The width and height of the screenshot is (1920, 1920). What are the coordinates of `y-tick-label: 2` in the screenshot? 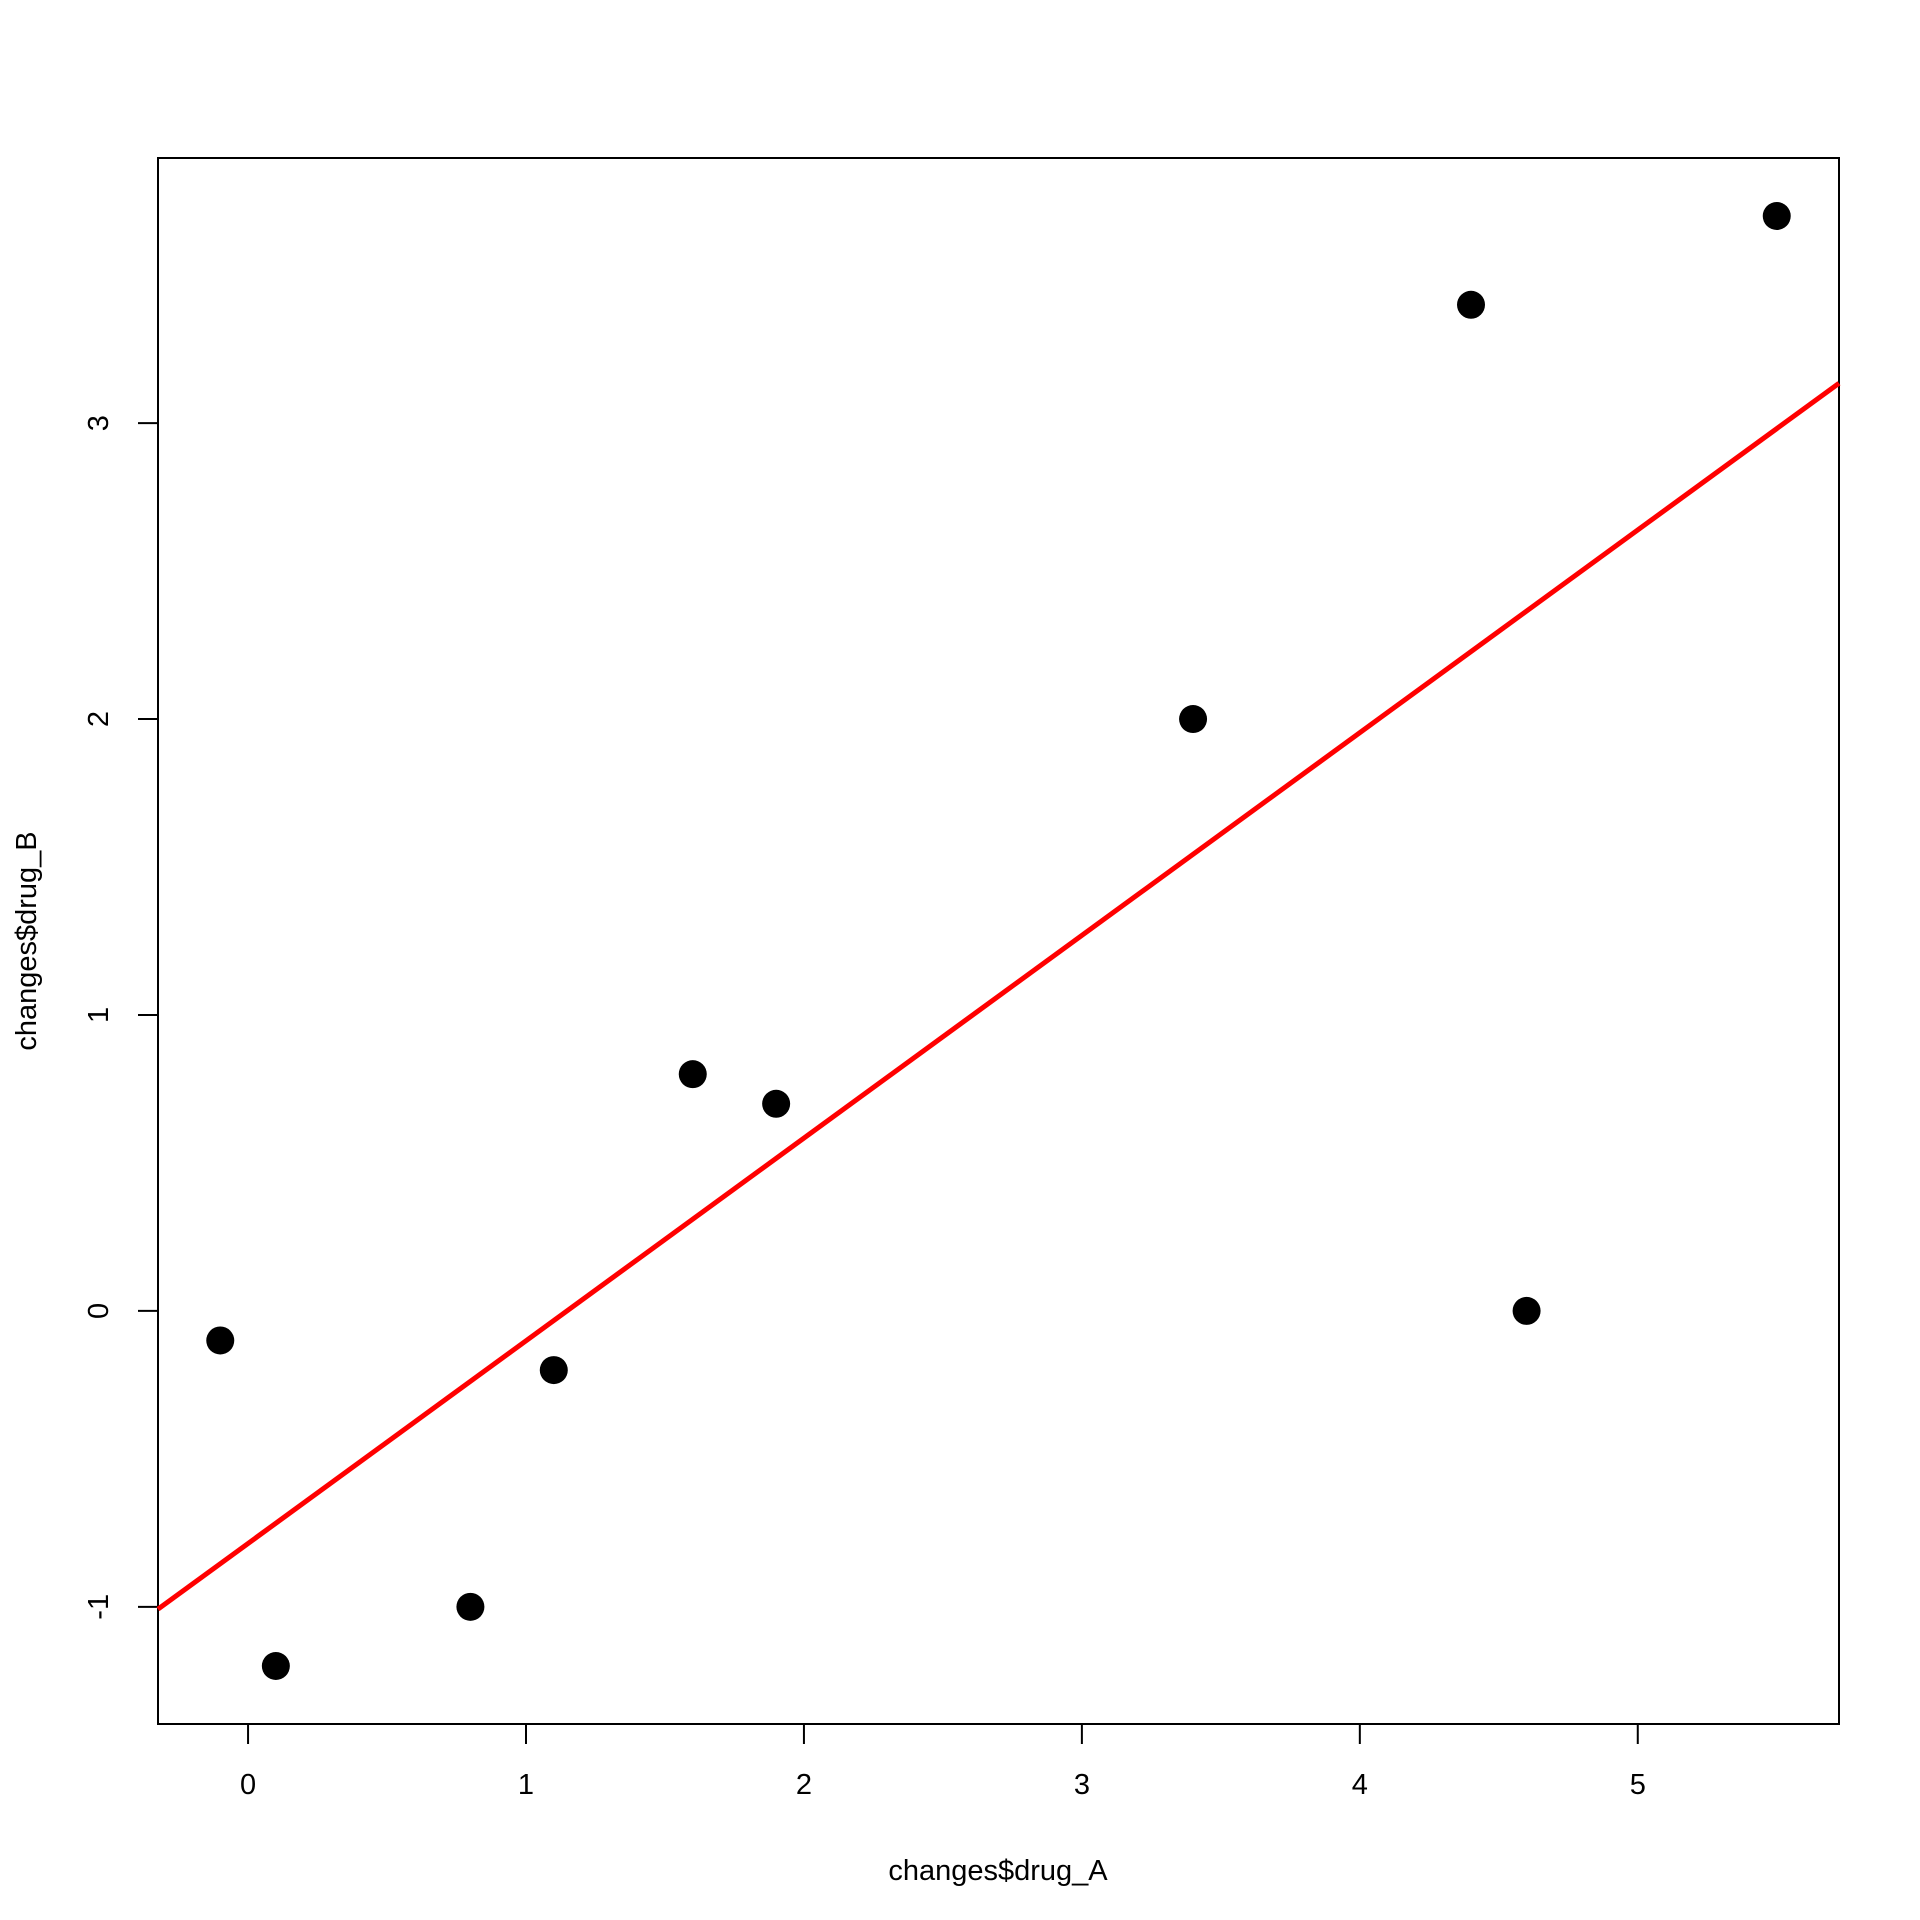 It's located at (99, 719).